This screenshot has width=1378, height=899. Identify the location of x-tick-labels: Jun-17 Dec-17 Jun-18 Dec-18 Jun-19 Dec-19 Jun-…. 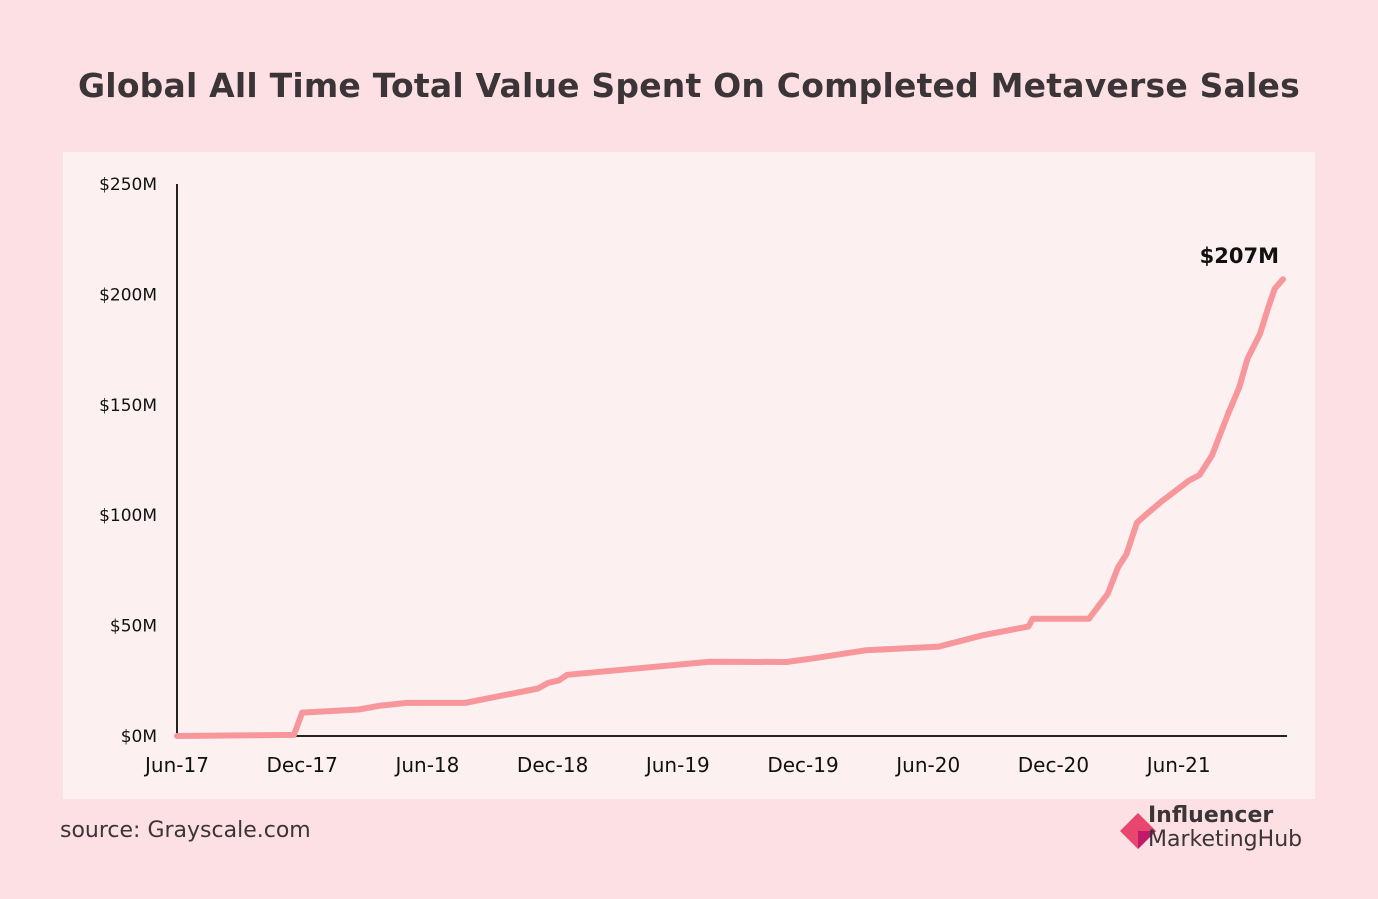
(677, 765).